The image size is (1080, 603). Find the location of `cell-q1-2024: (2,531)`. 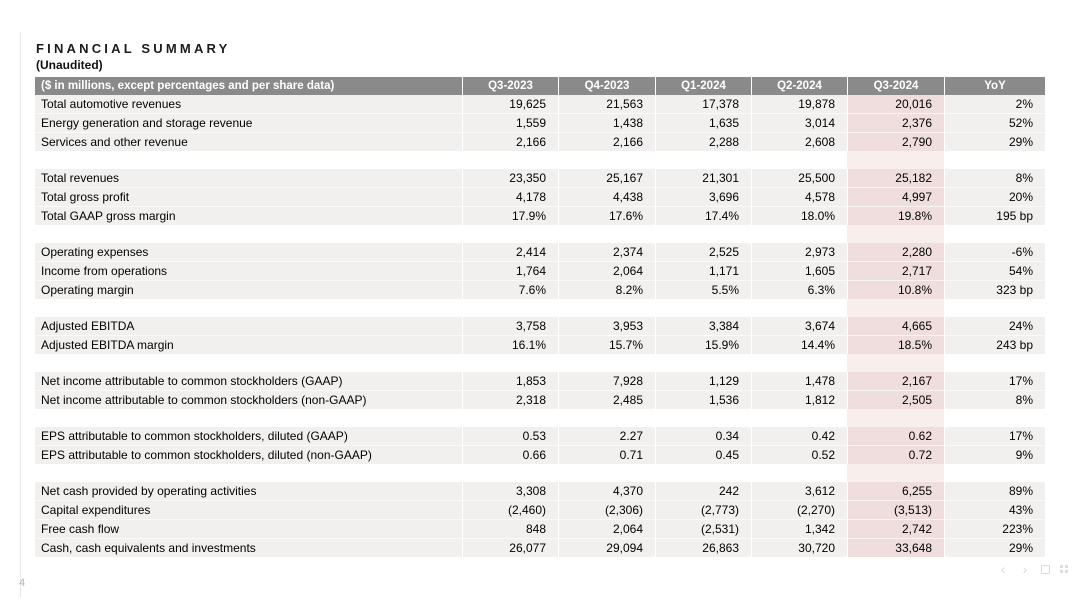

cell-q1-2024: (2,531) is located at coordinates (703, 528).